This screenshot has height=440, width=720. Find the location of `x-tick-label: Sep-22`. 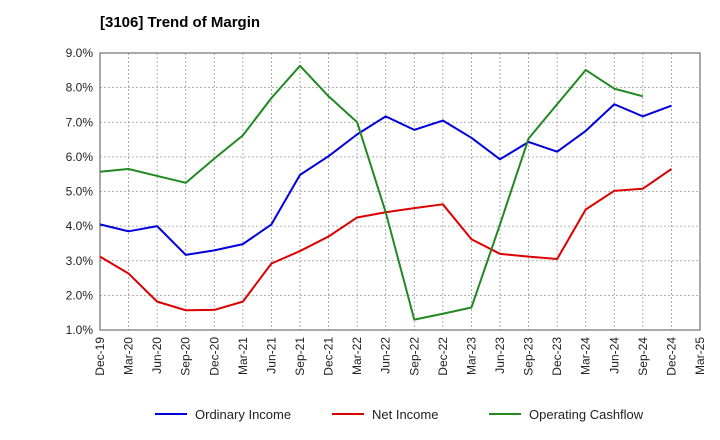

x-tick-label: Sep-22 is located at coordinates (414, 356).